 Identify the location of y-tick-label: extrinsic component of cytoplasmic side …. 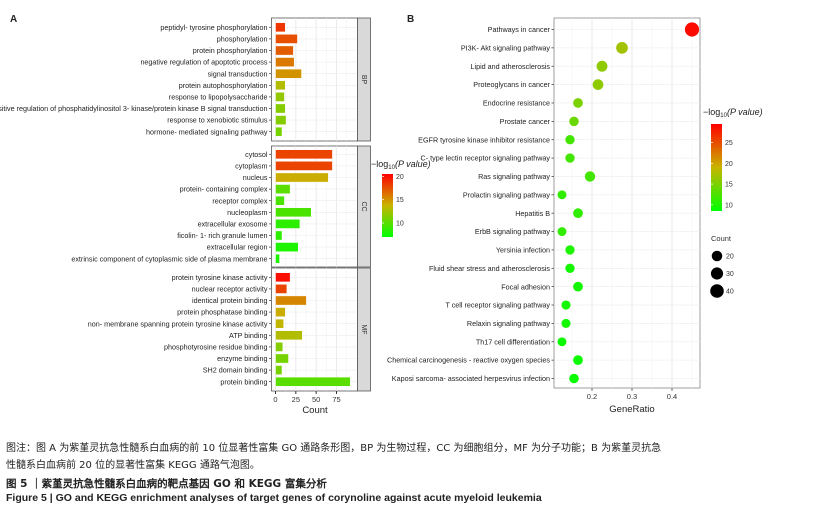
(169, 258).